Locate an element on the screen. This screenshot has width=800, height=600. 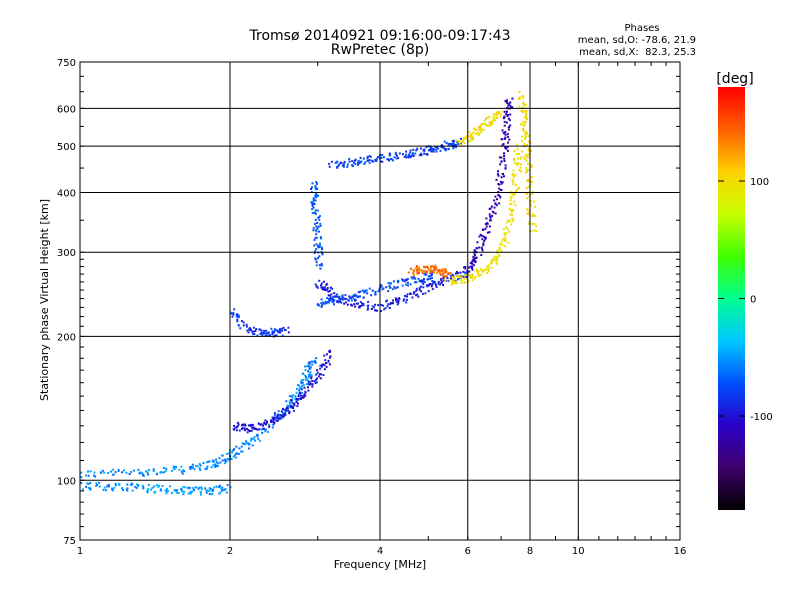
y-tick-label: 200 is located at coordinates (66, 337).